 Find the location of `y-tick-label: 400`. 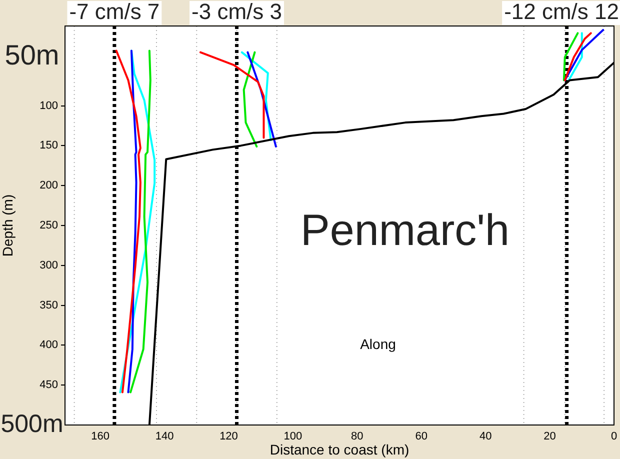

y-tick-label: 400 is located at coordinates (49, 345).